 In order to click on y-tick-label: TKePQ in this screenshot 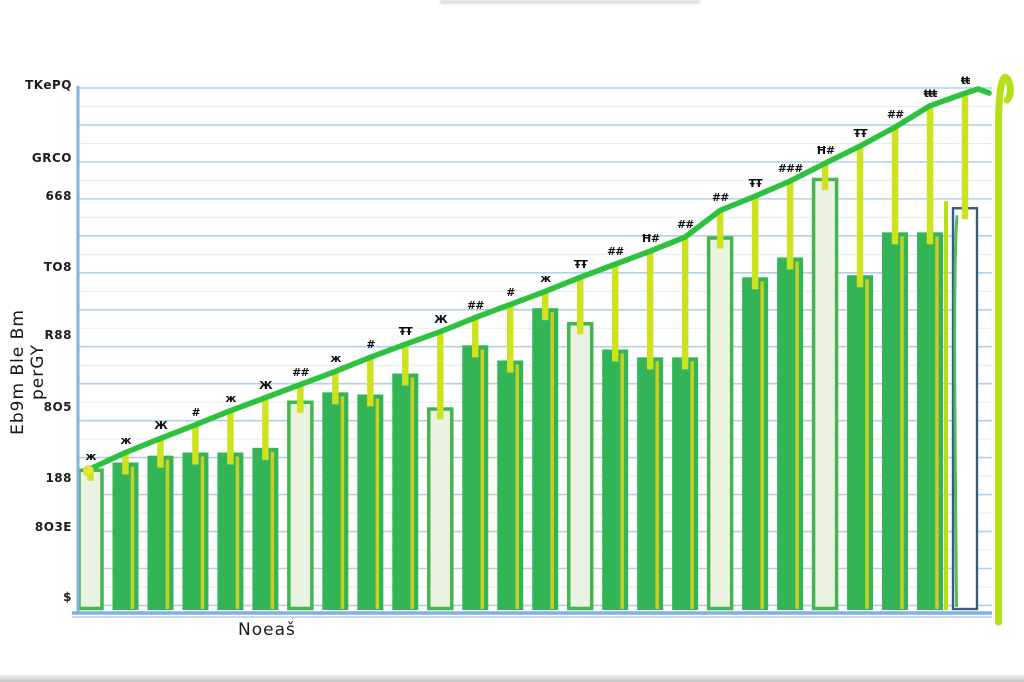, I will do `click(48, 85)`.